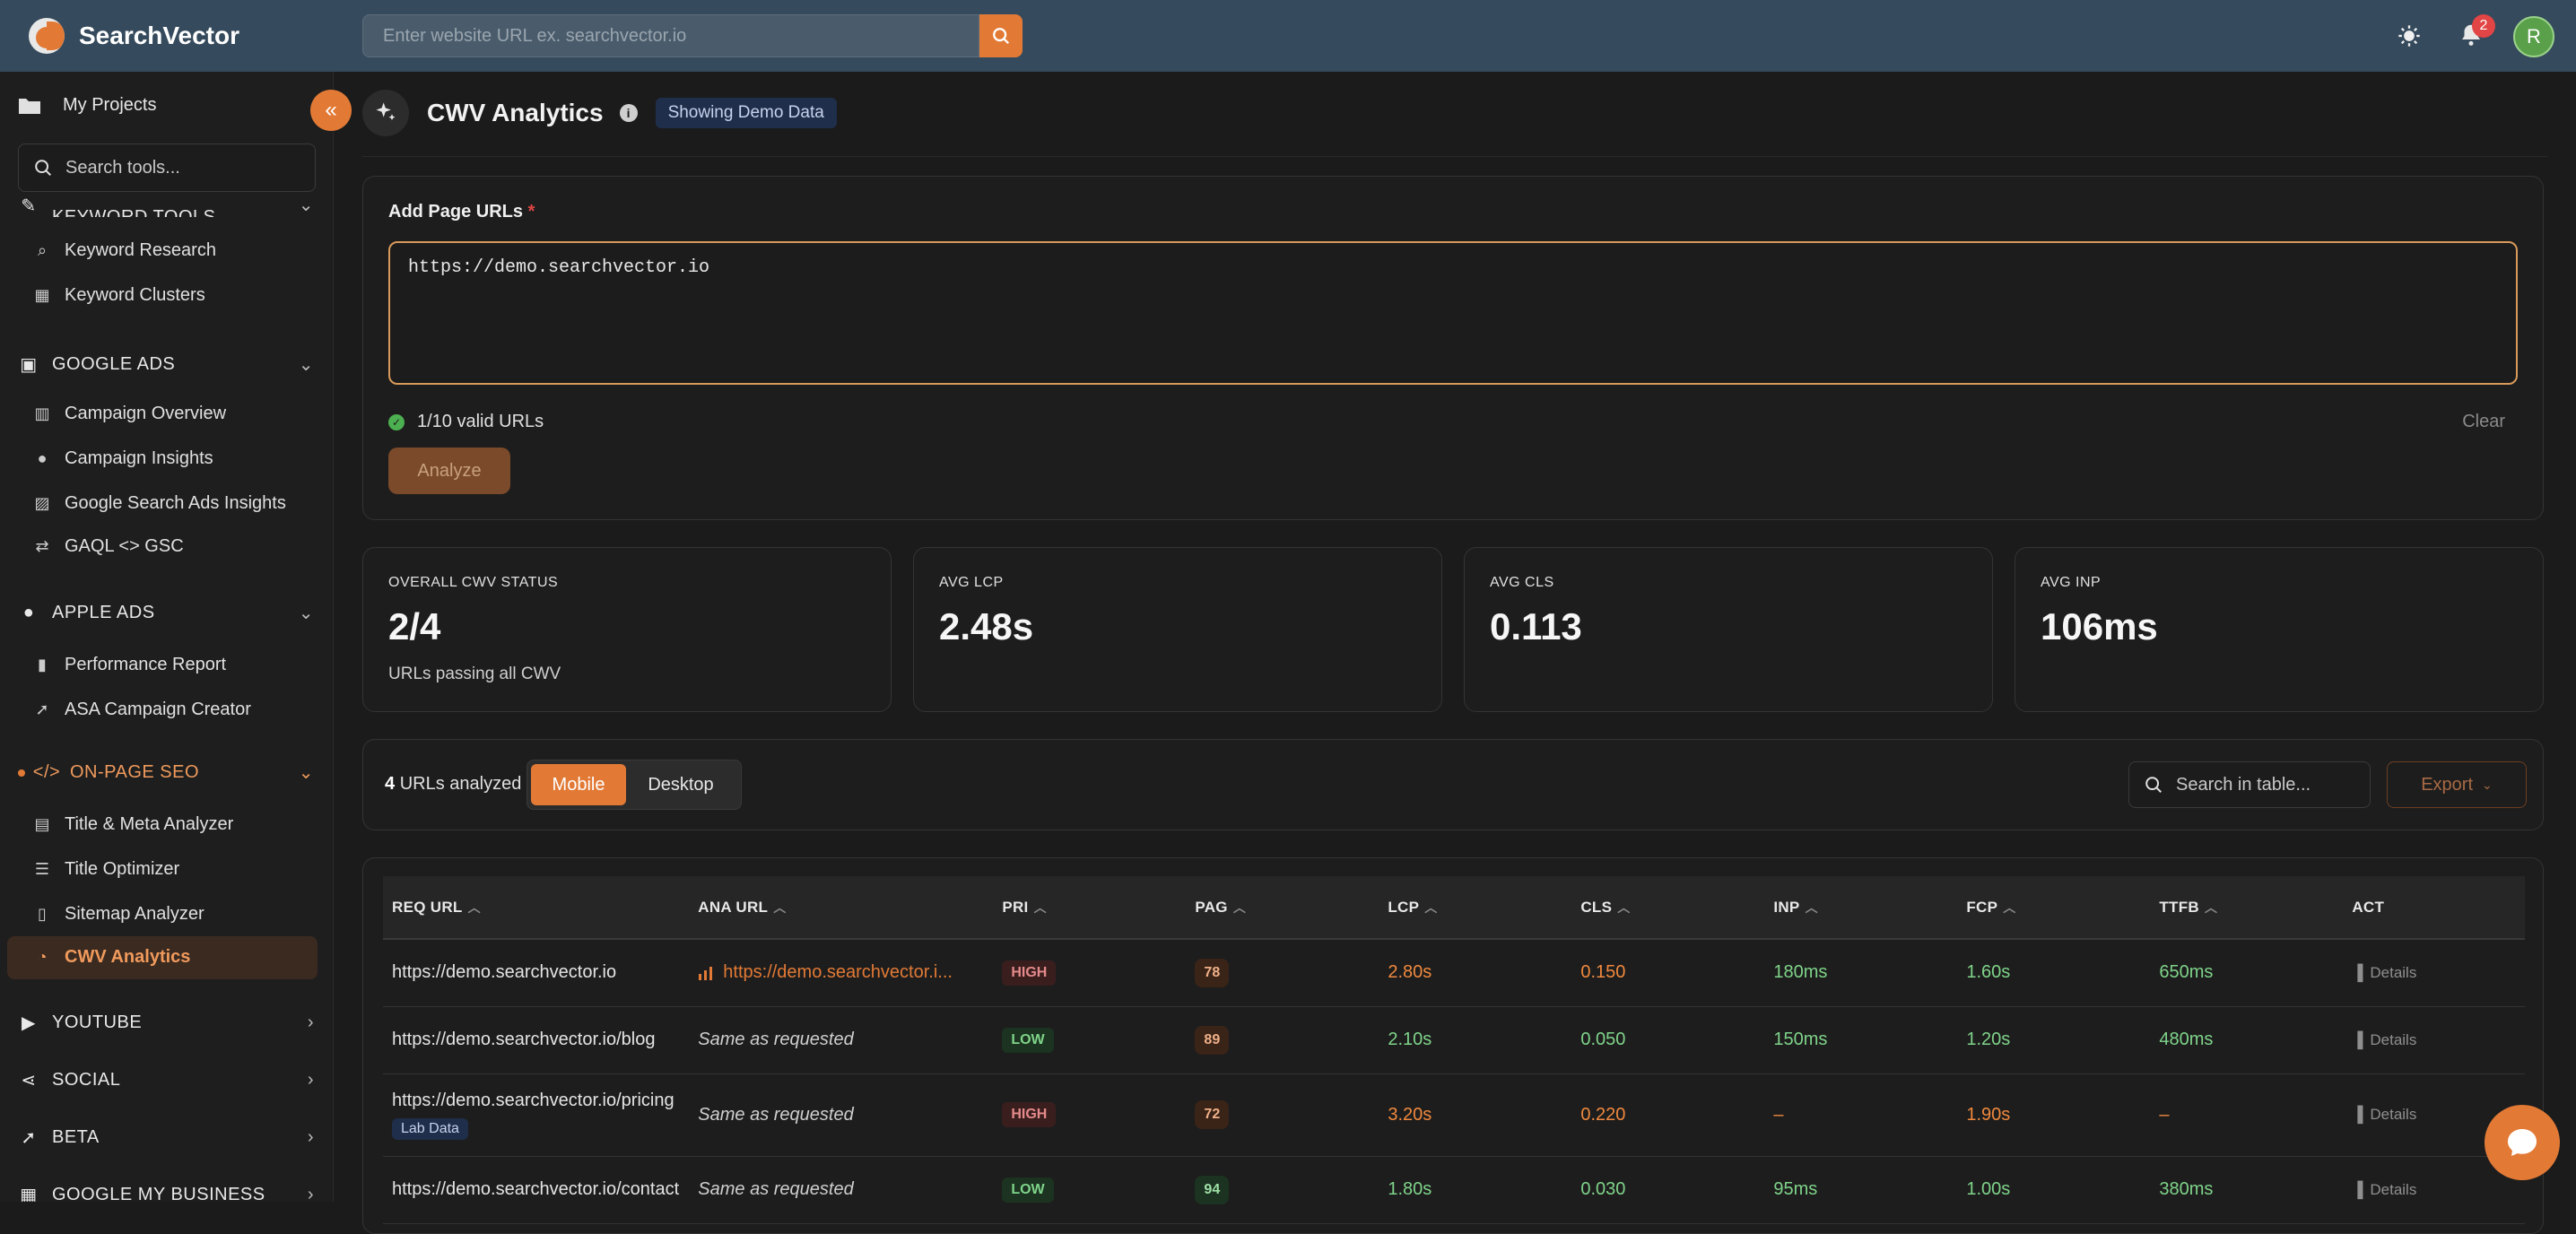 The height and width of the screenshot is (1234, 2576). I want to click on sidebar-item-campaign-insights: ● Campaign Insights, so click(174, 458).